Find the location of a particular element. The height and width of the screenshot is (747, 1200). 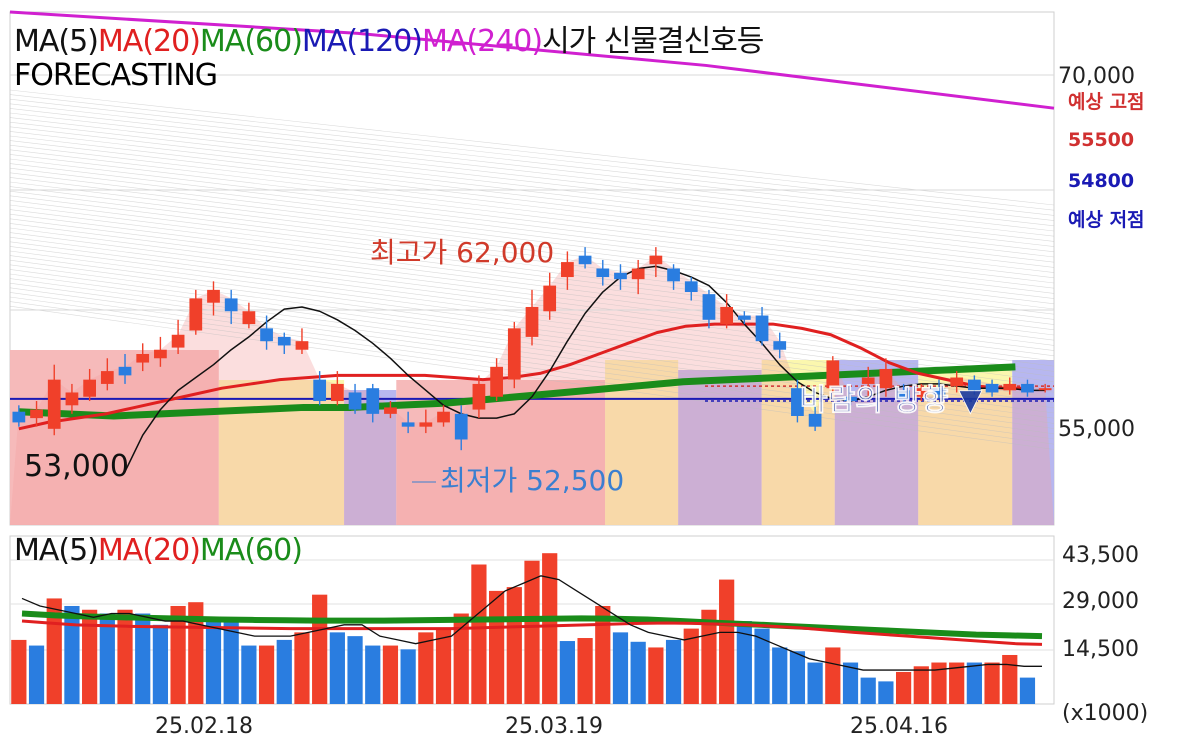

forecast-label: 55500 is located at coordinates (1101, 140).